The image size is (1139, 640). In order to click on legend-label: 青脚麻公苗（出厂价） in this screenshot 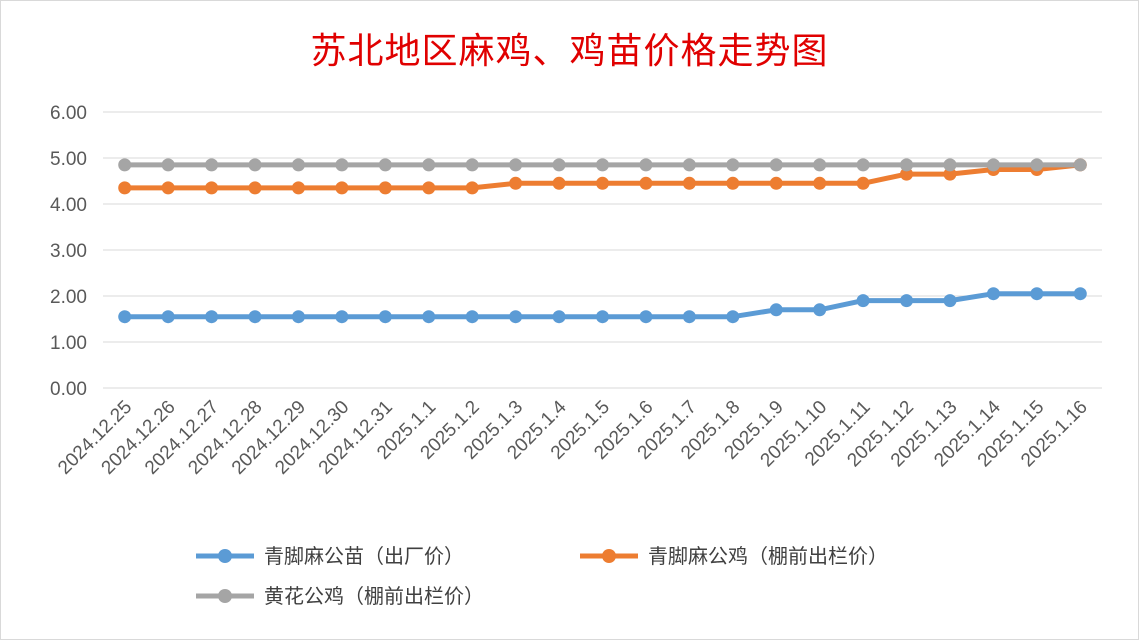, I will do `click(364, 556)`.